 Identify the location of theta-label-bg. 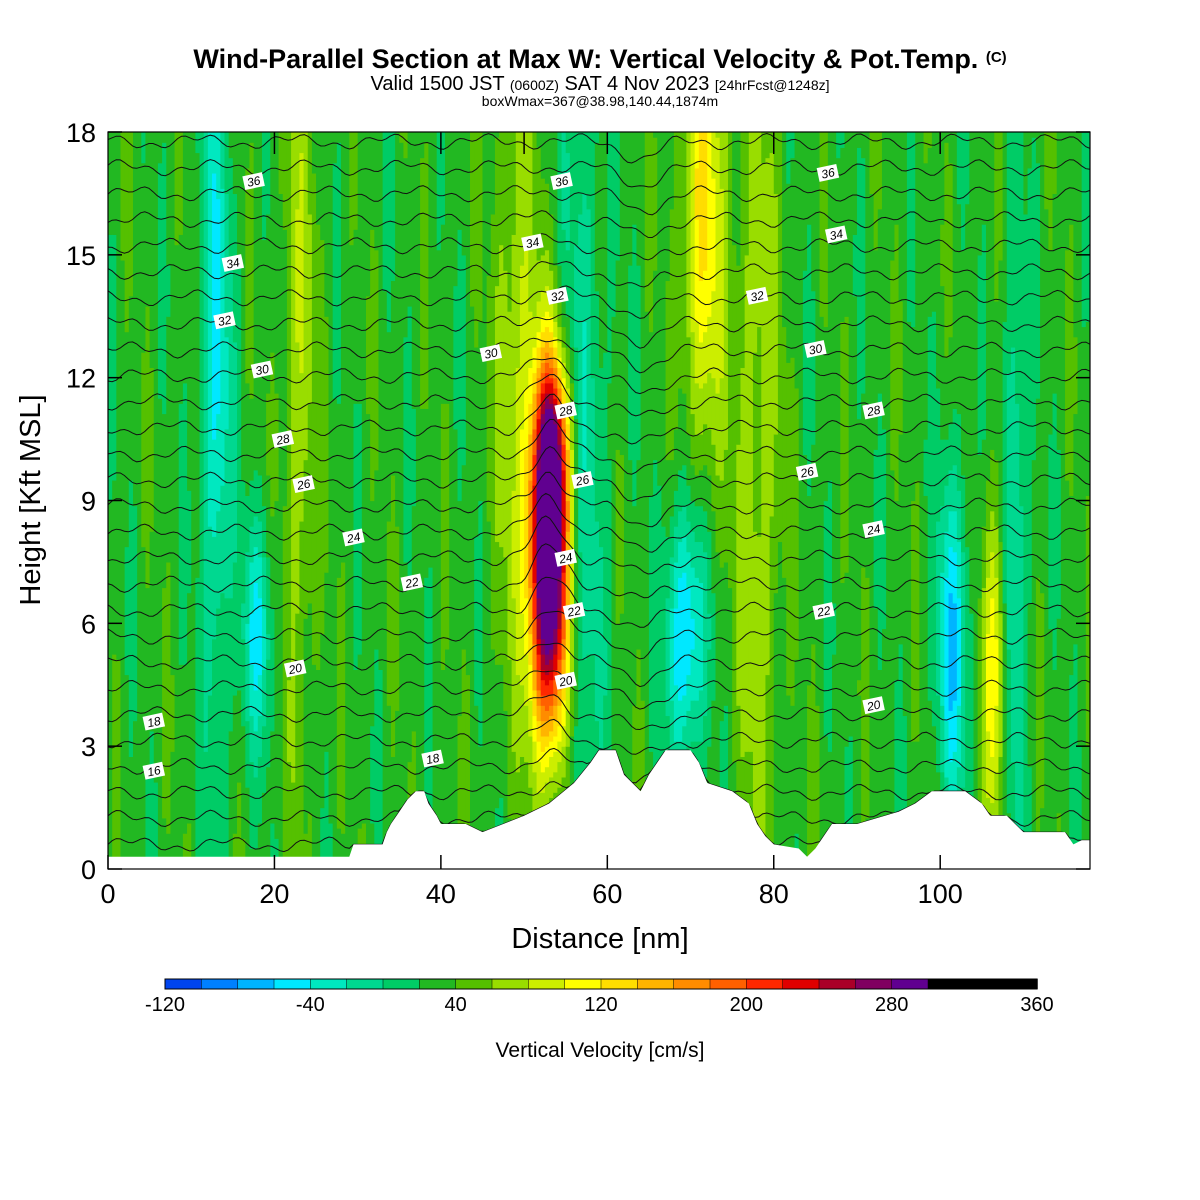
(823, 611).